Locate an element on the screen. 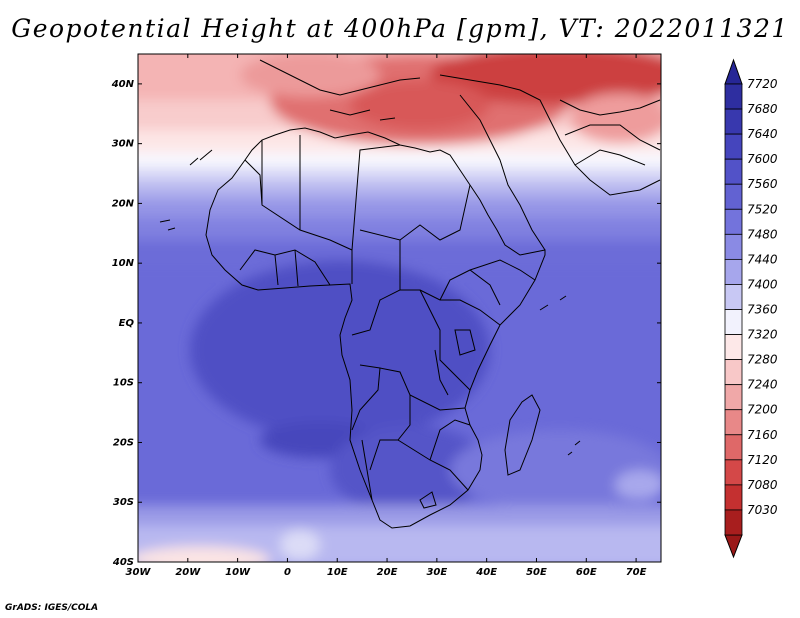  colorbar-label: 7560 is located at coordinates (762, 184).